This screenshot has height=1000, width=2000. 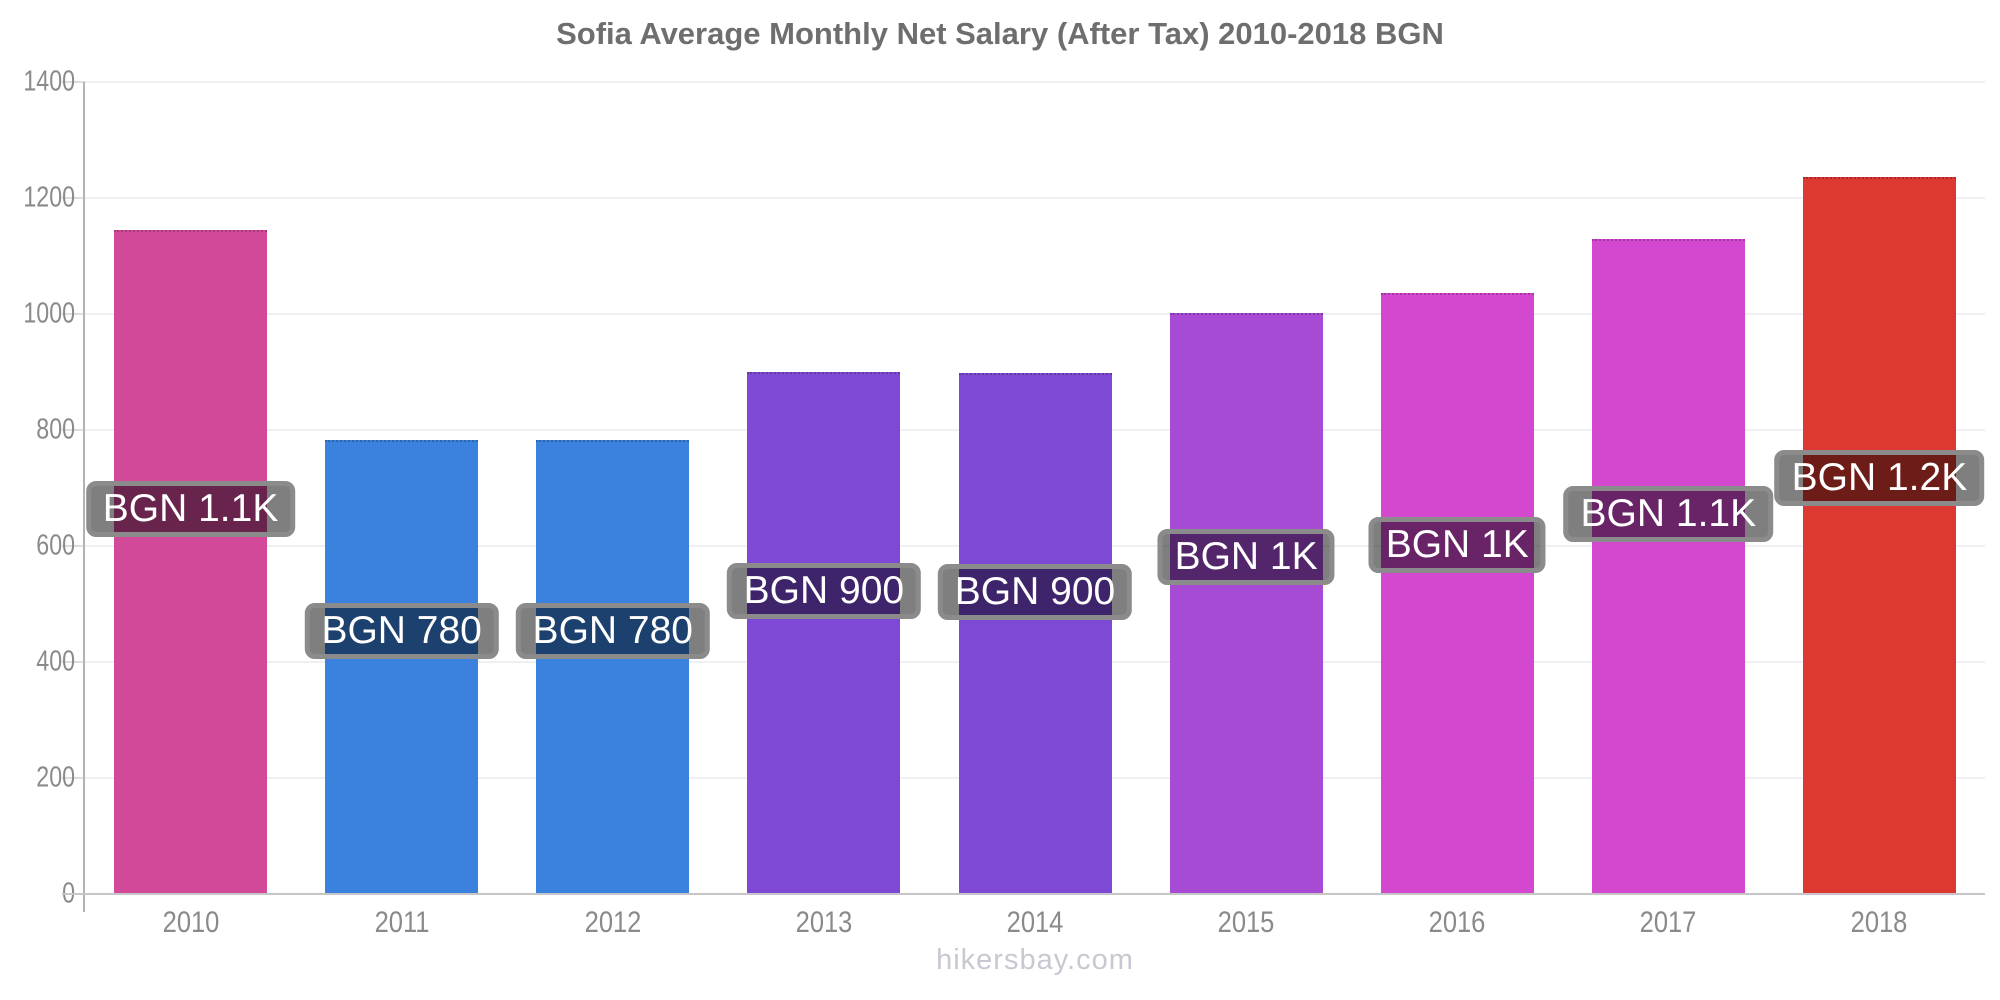 What do you see at coordinates (1879, 535) in the screenshot?
I see `bar-2018` at bounding box center [1879, 535].